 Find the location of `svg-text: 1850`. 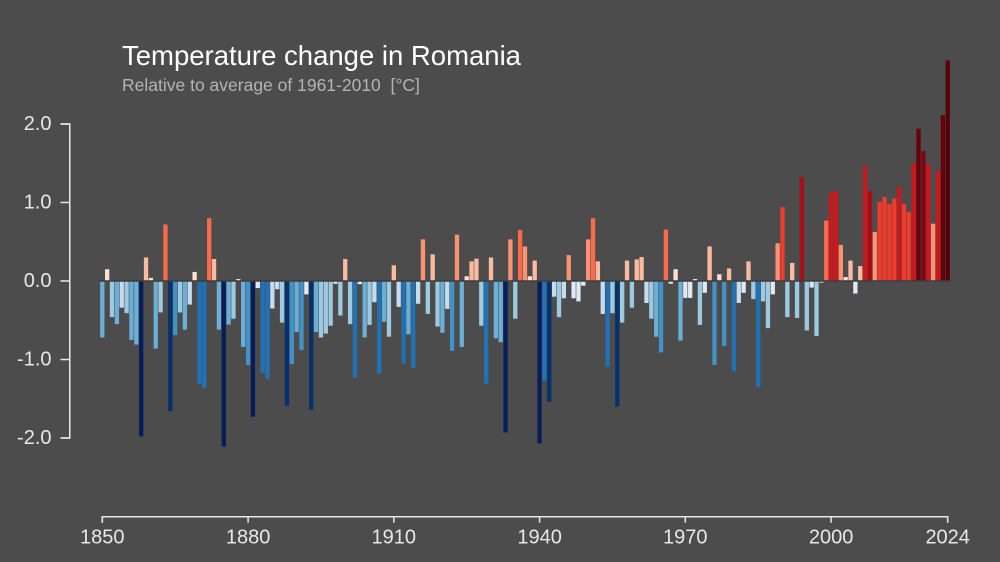

svg-text: 1850 is located at coordinates (102, 538).